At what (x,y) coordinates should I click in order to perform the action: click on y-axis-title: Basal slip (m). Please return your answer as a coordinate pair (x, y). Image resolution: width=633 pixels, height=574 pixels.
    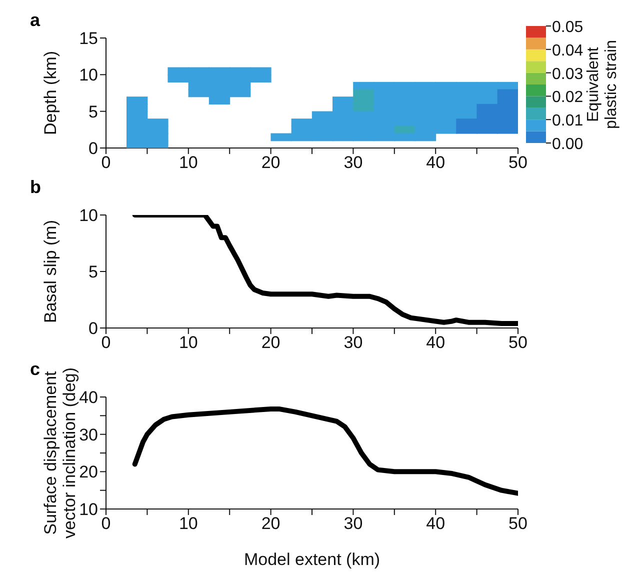
    Looking at the image, I should click on (50, 271).